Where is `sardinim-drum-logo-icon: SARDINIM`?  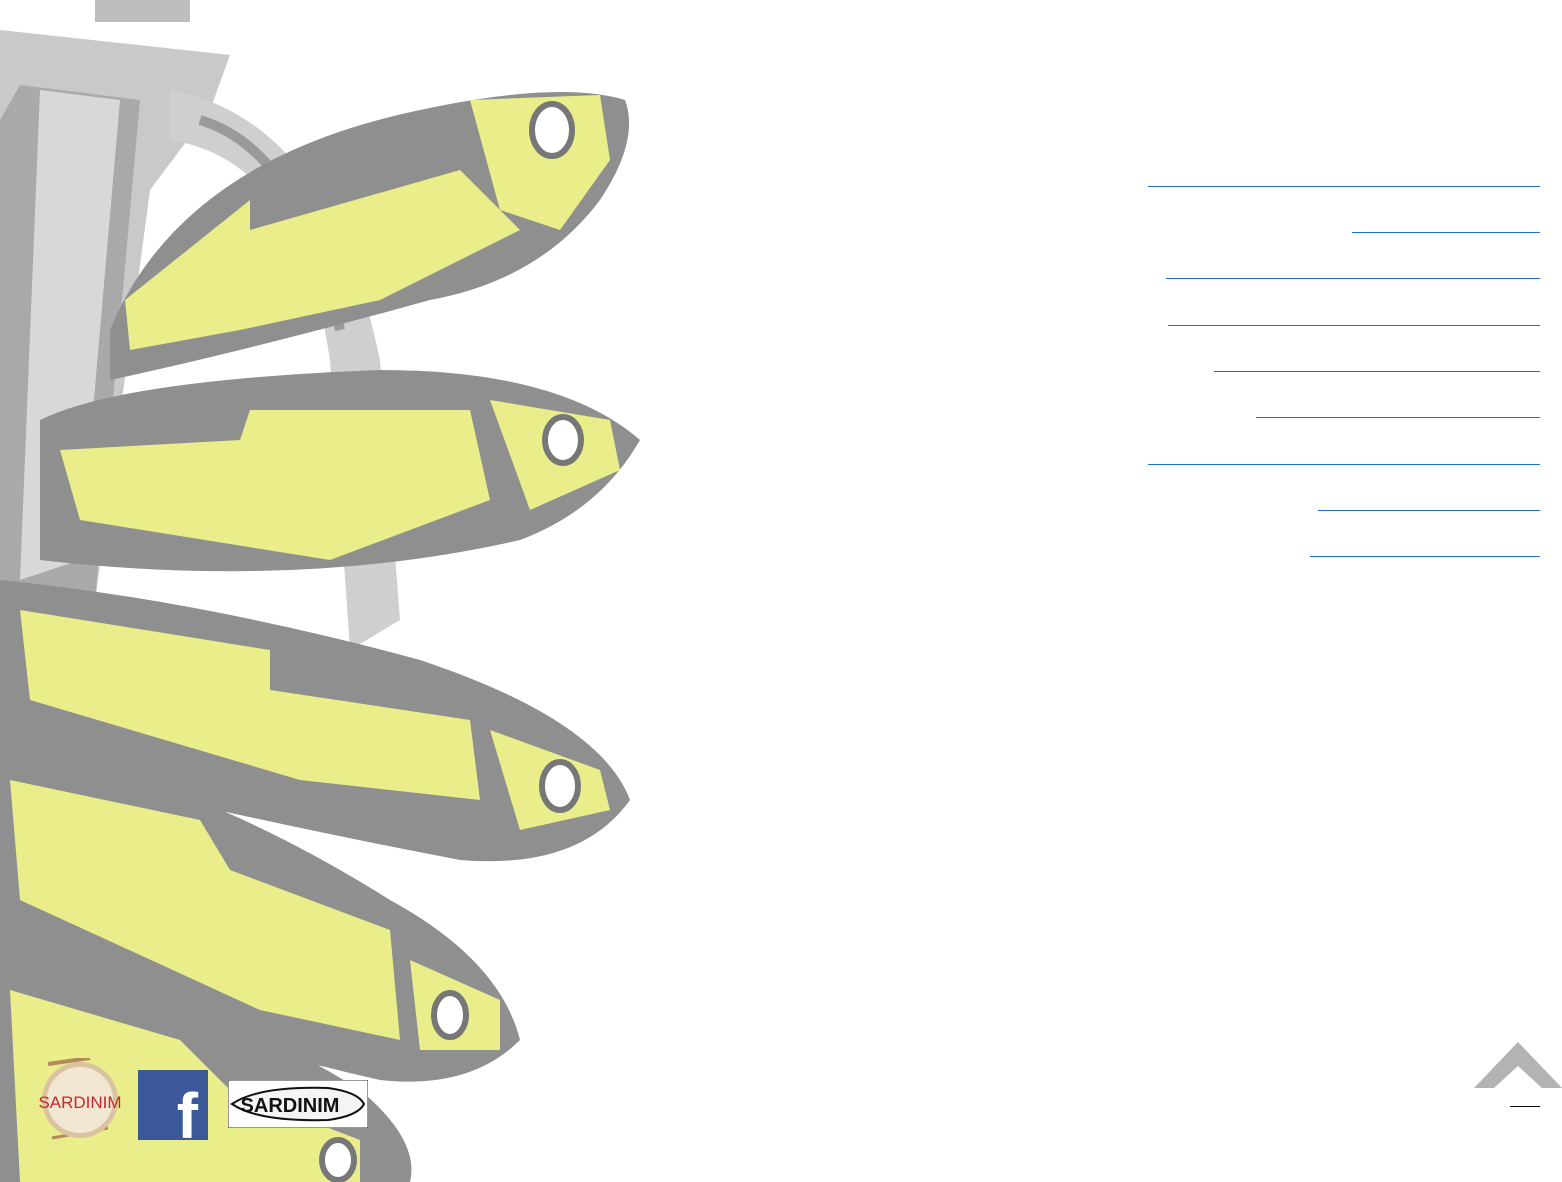
sardinim-drum-logo-icon: SARDINIM is located at coordinates (80, 1099).